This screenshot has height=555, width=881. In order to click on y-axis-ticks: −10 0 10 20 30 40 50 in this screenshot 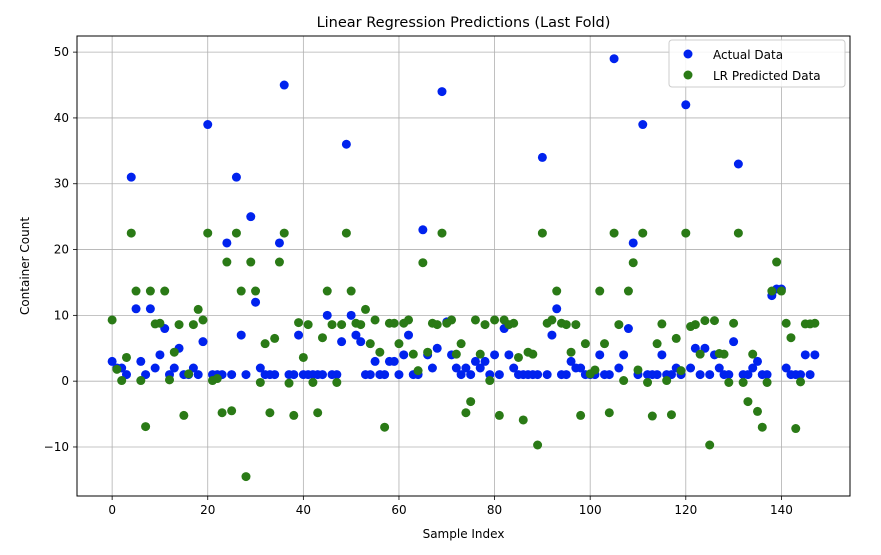, I will do `click(60, 249)`.